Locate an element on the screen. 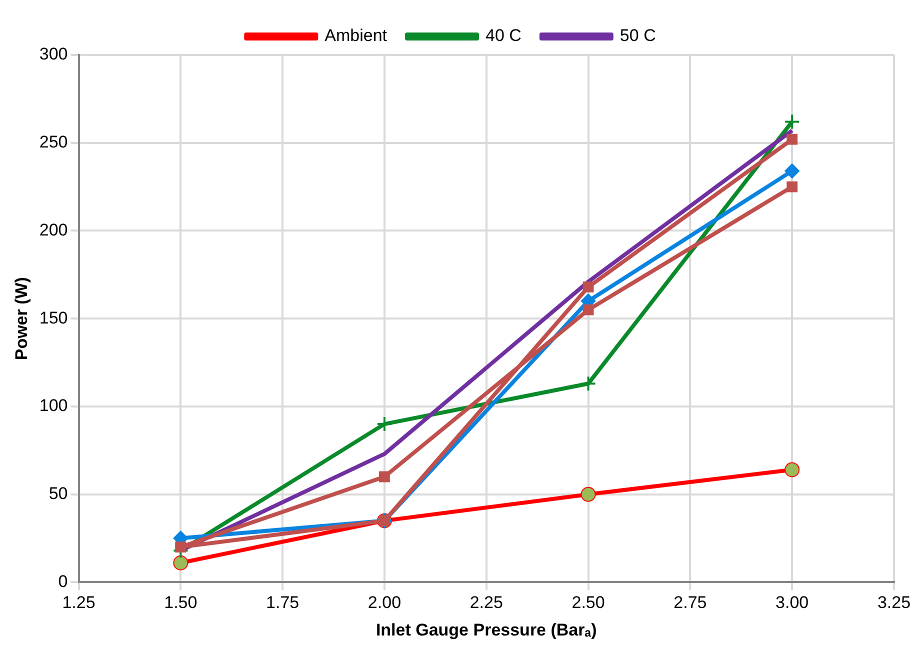 Image resolution: width=922 pixels, height=653 pixels. x-axis-title: Inlet Gauge Pressure (Barₐ) is located at coordinates (486, 630).